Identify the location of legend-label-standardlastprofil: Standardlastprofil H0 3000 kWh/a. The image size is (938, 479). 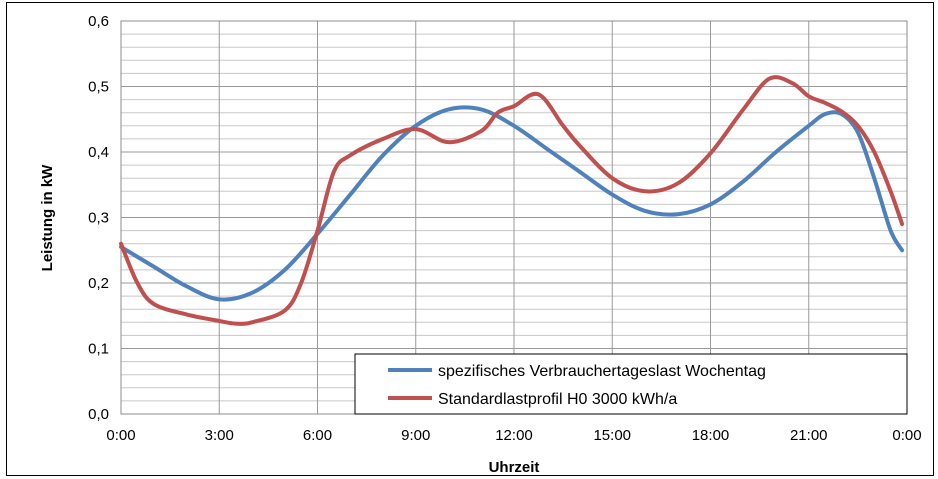
(557, 399).